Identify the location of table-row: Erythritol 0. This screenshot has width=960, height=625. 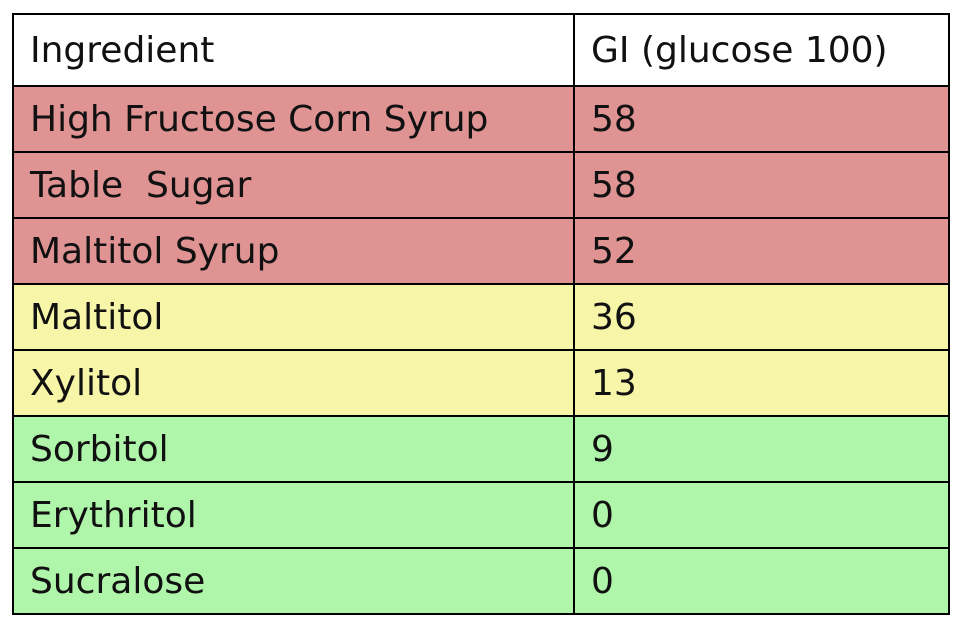
(481, 515).